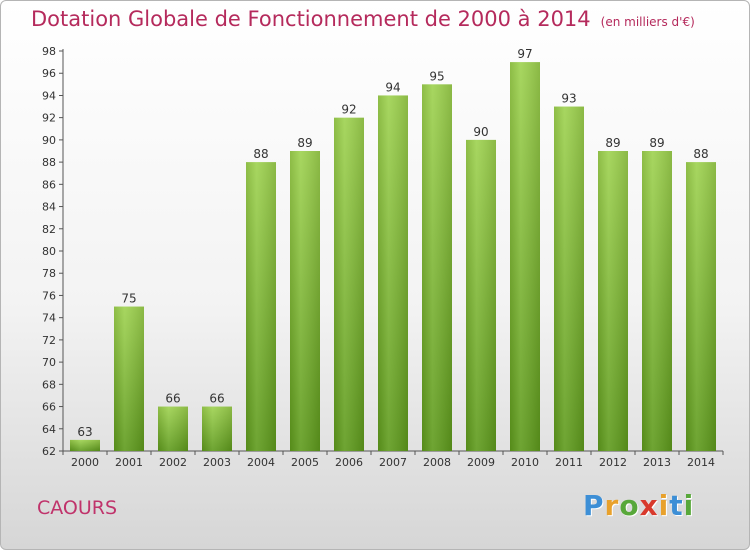 This screenshot has height=550, width=750. I want to click on y-axis: 62 64 66 68 70 72 74 76 78 80 82 84 86 88 90 92 94 96 98, so click(53, 251).